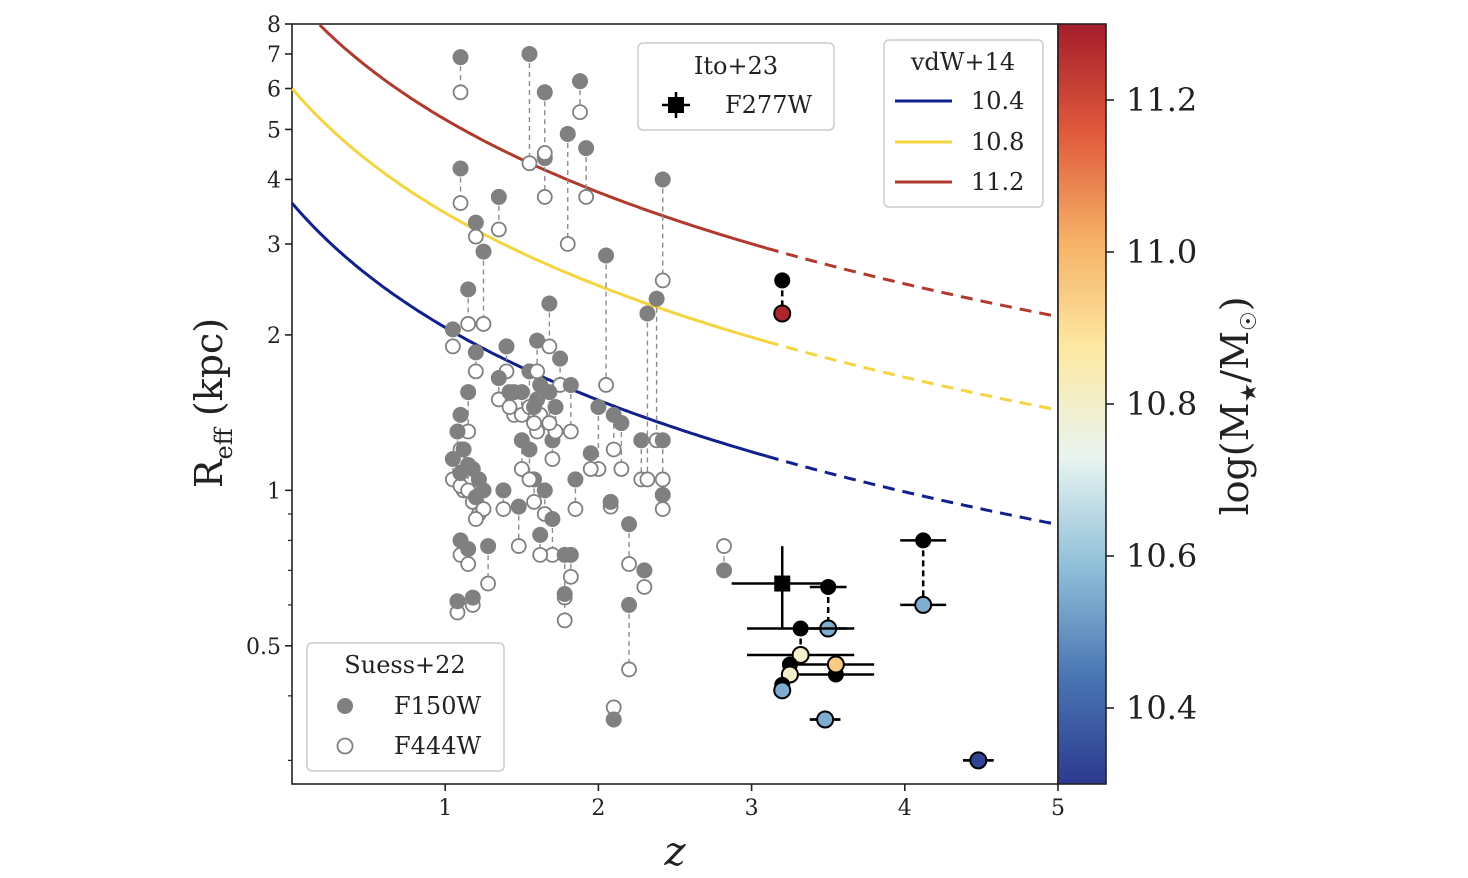 The width and height of the screenshot is (1468, 878). What do you see at coordinates (912, 282) in the screenshot?
I see `vdw-curve-112-dashed` at bounding box center [912, 282].